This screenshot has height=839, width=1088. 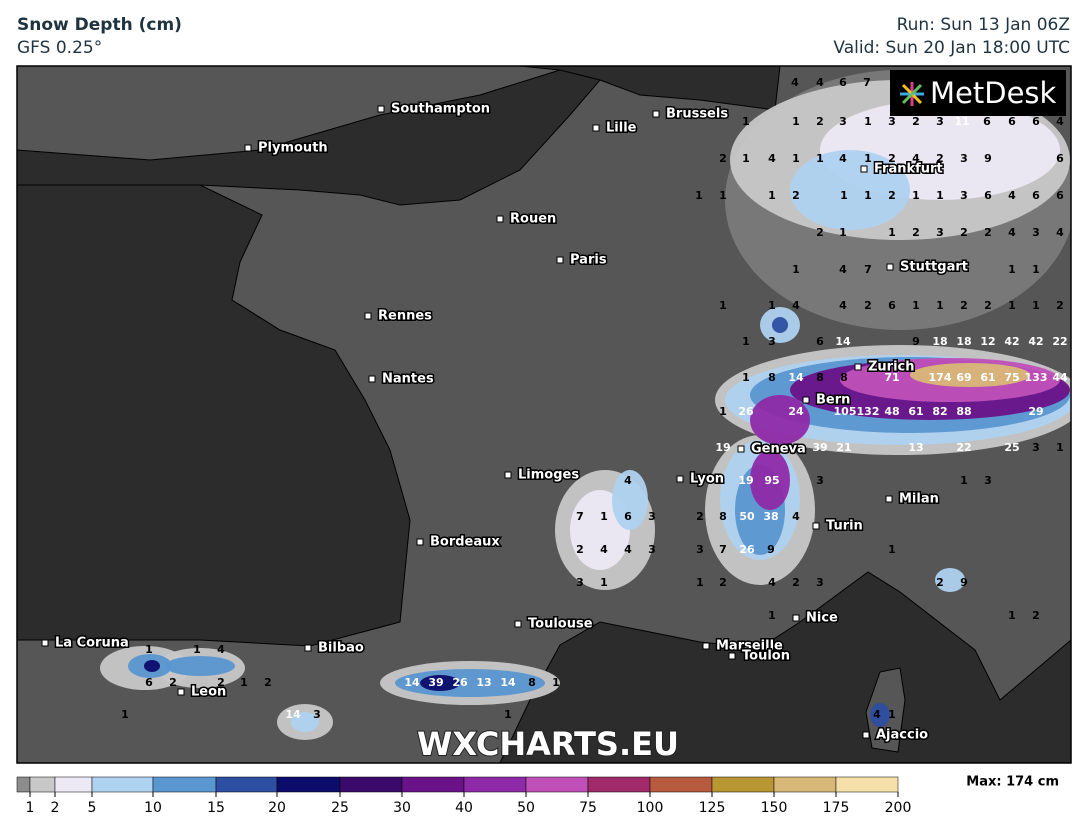 What do you see at coordinates (55, 808) in the screenshot?
I see `legend-tick-label: 2` at bounding box center [55, 808].